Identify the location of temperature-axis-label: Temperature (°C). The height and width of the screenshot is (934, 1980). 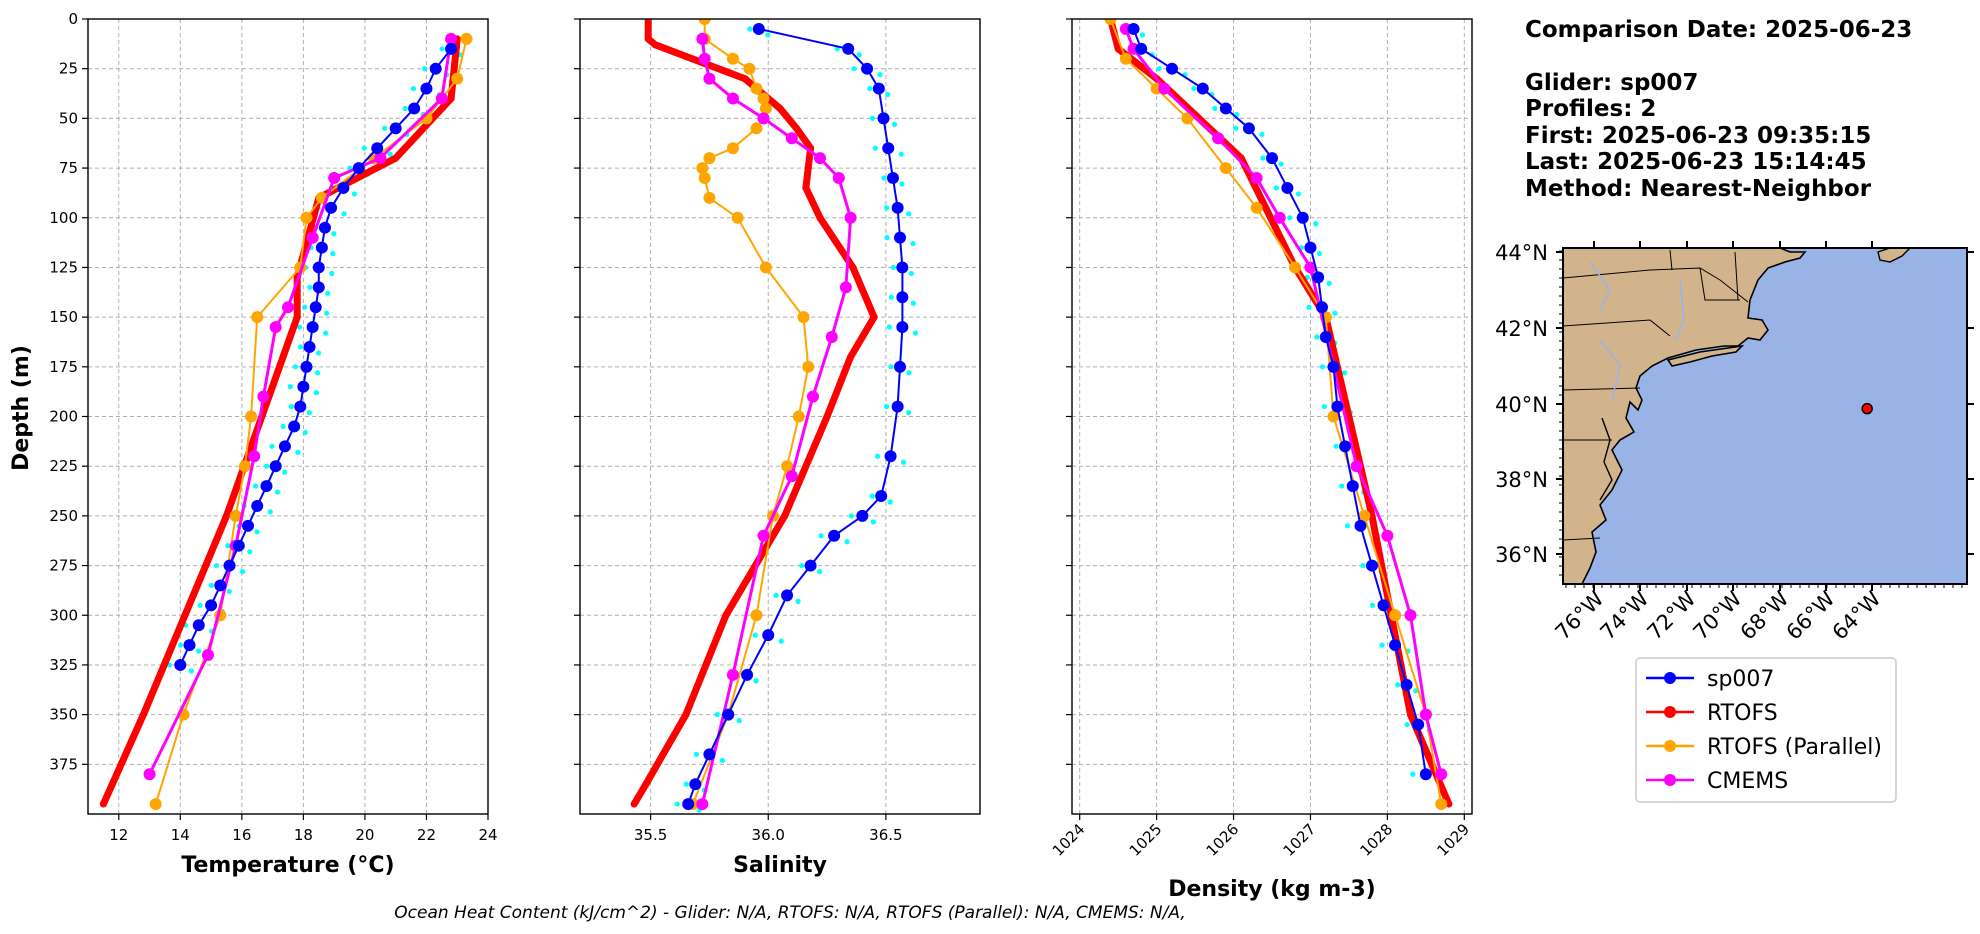
(287, 865).